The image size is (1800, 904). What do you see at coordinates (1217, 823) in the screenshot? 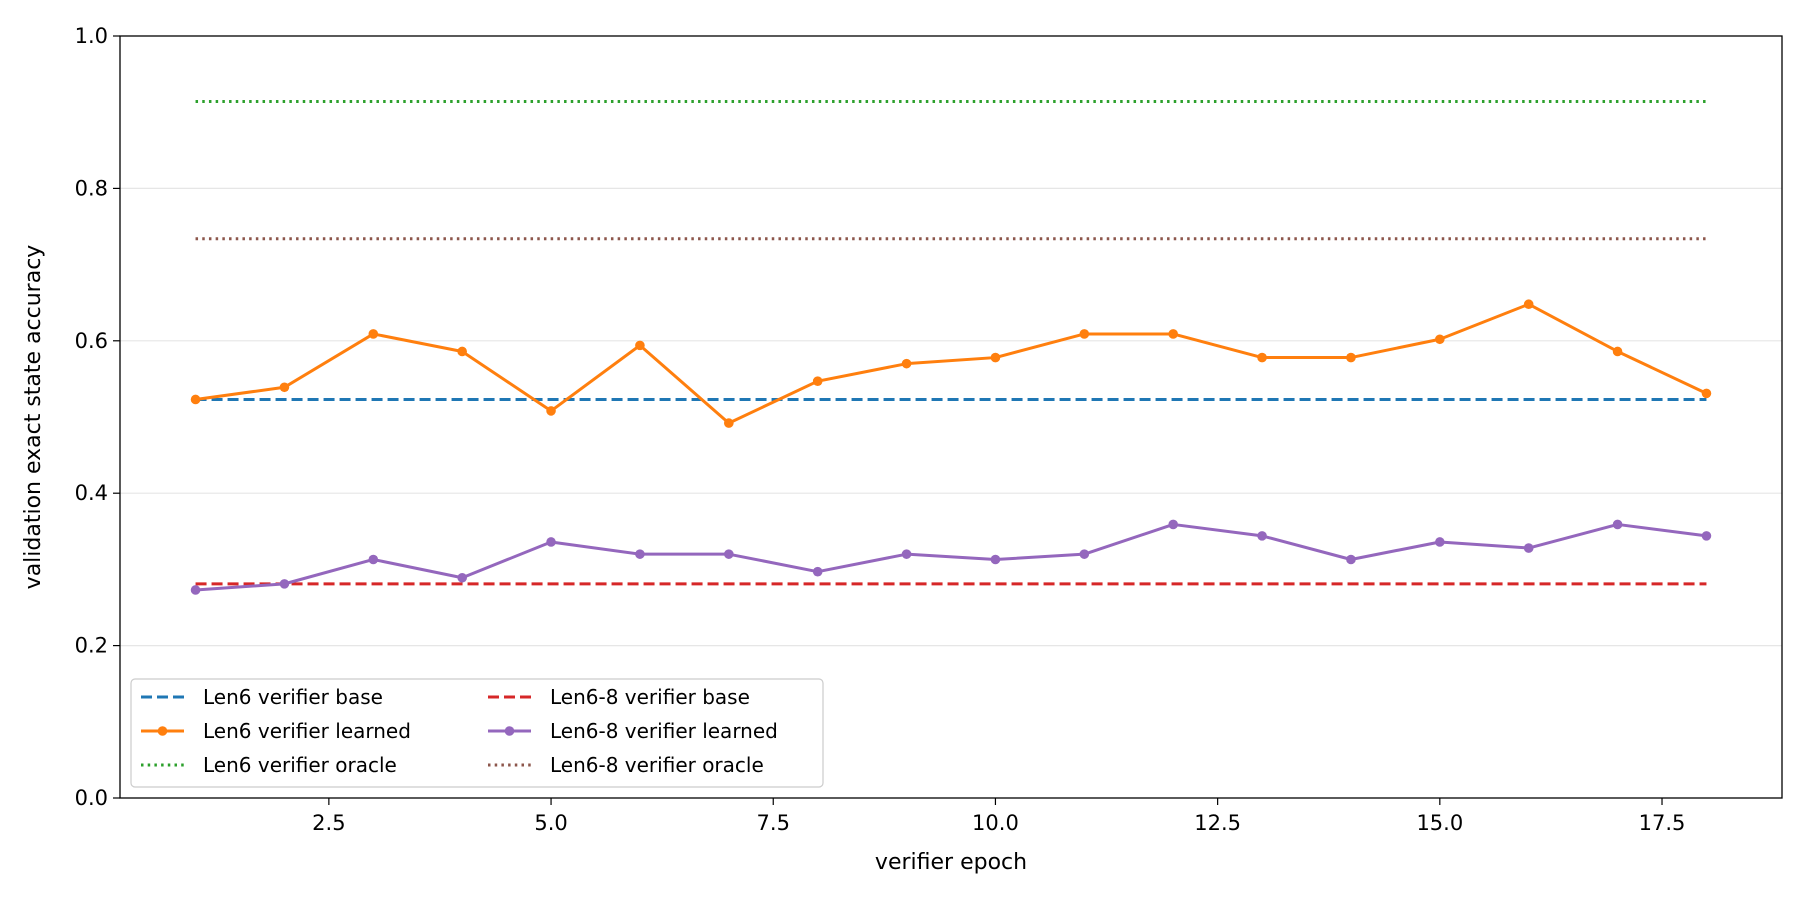
I see `x-tick-label: 12.5` at bounding box center [1217, 823].